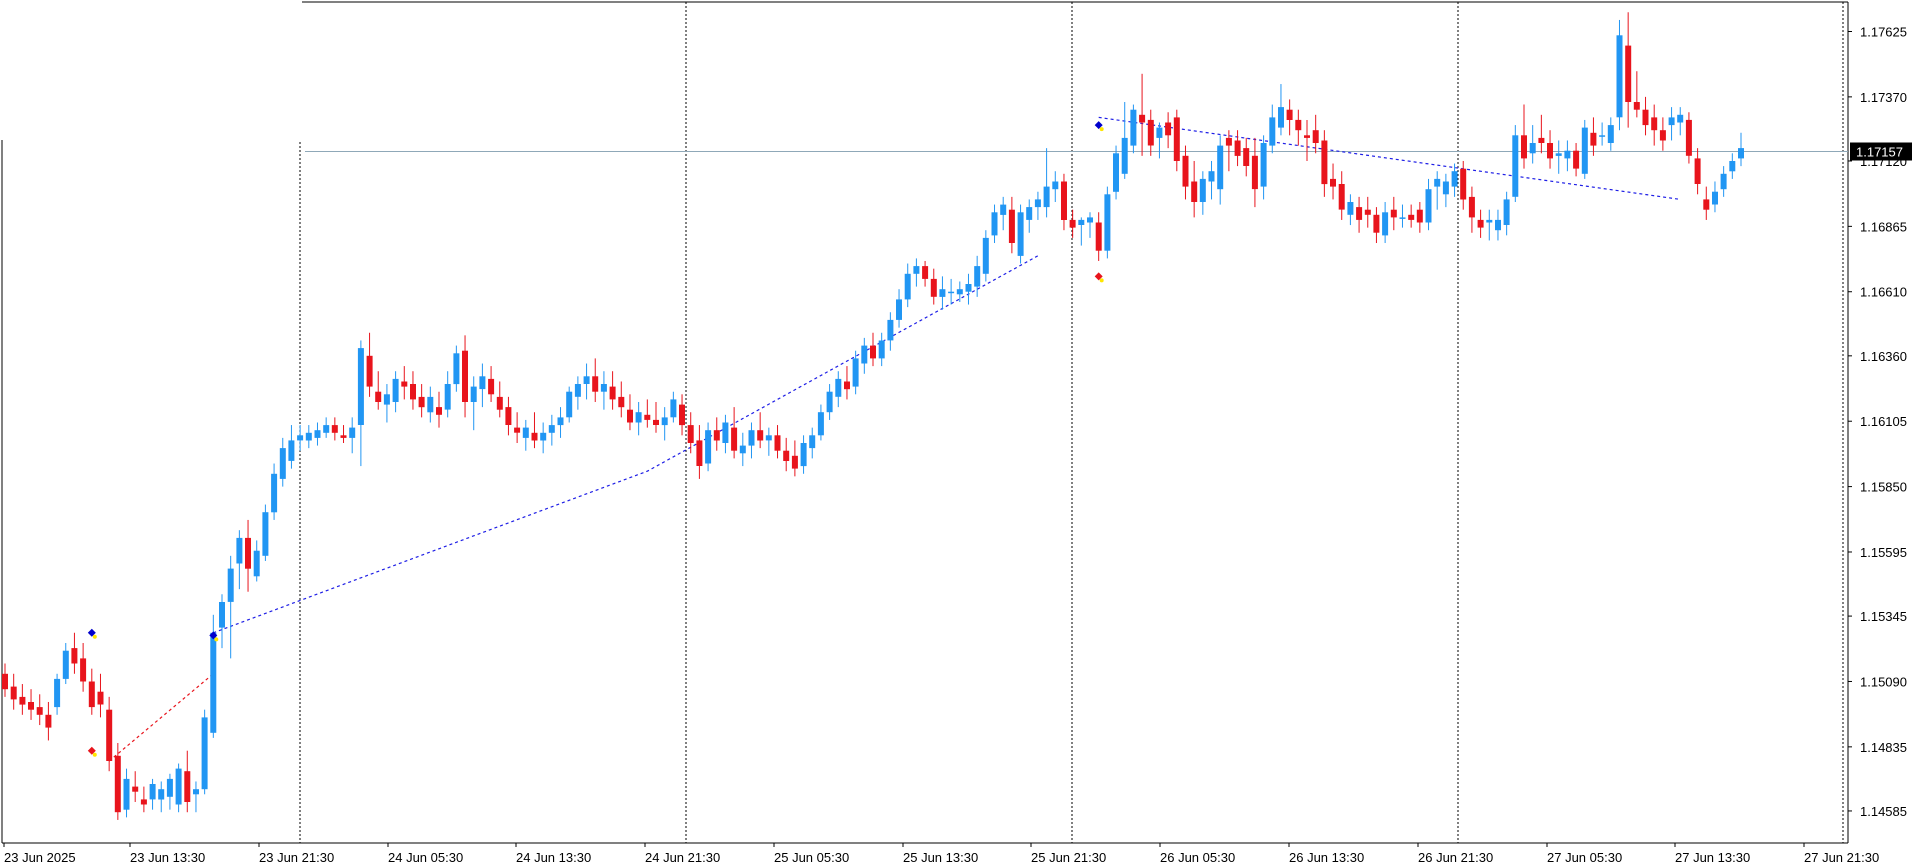  What do you see at coordinates (1883, 747) in the screenshot?
I see `y-tick-label: 1.14835` at bounding box center [1883, 747].